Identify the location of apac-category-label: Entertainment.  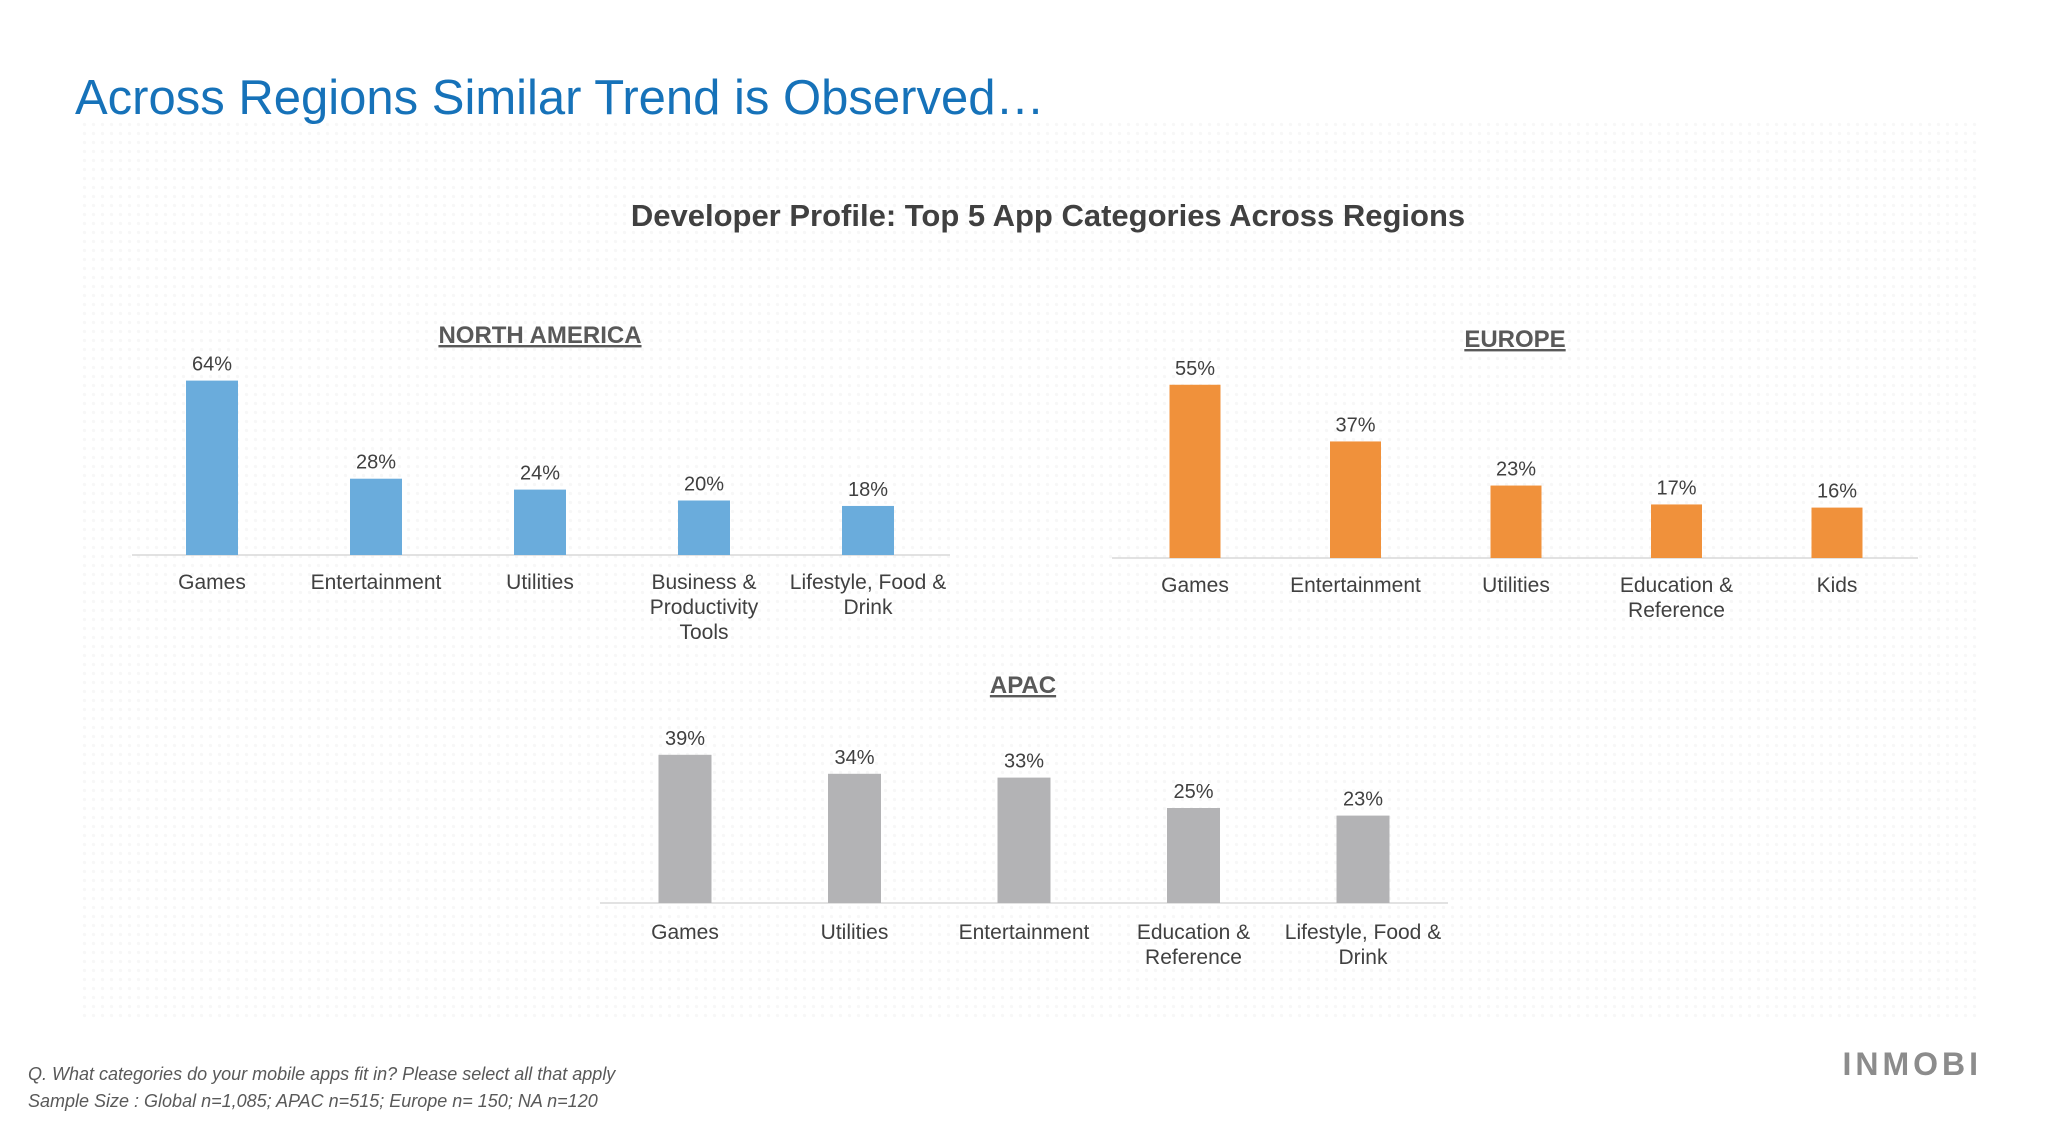
(1024, 932).